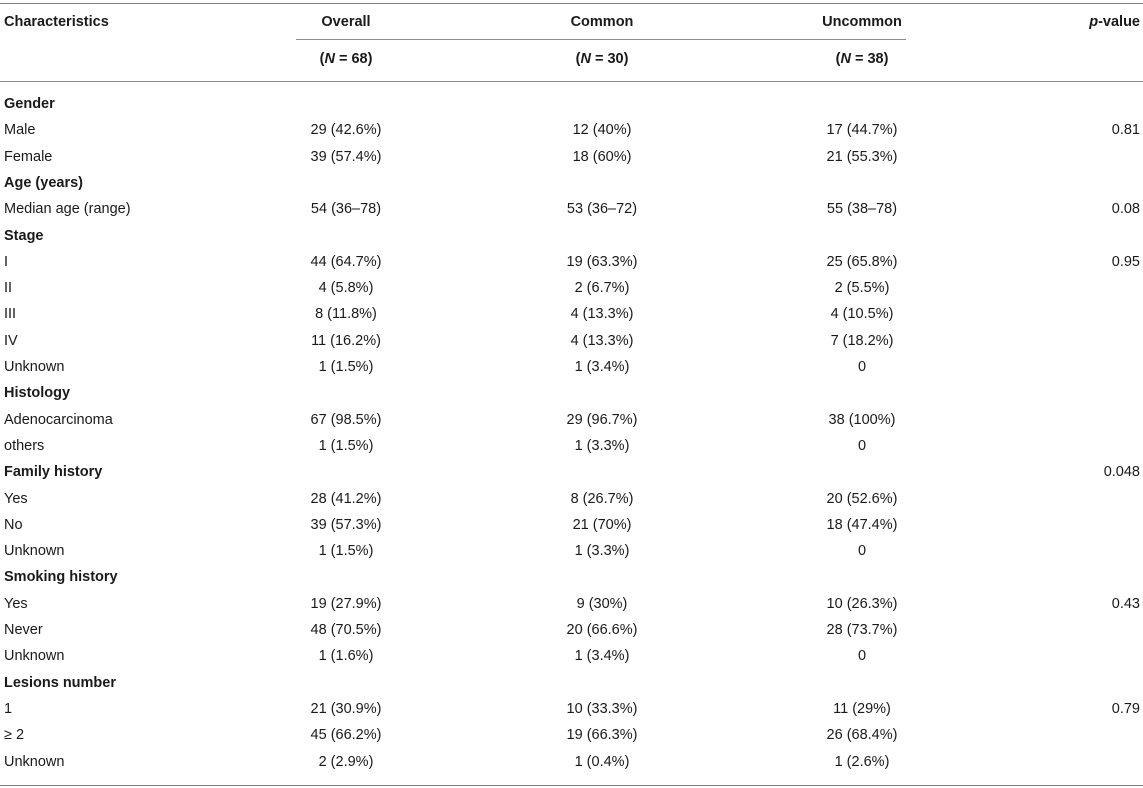  I want to click on uncommon-value: 38 (100%), so click(862, 420).